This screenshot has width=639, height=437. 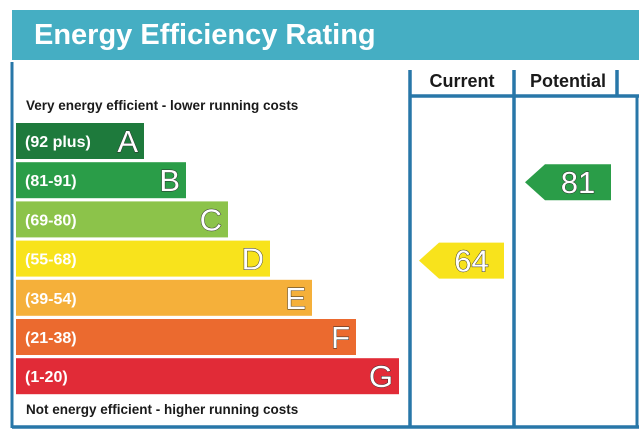 I want to click on potential-rating-value: 81, so click(x=578, y=182).